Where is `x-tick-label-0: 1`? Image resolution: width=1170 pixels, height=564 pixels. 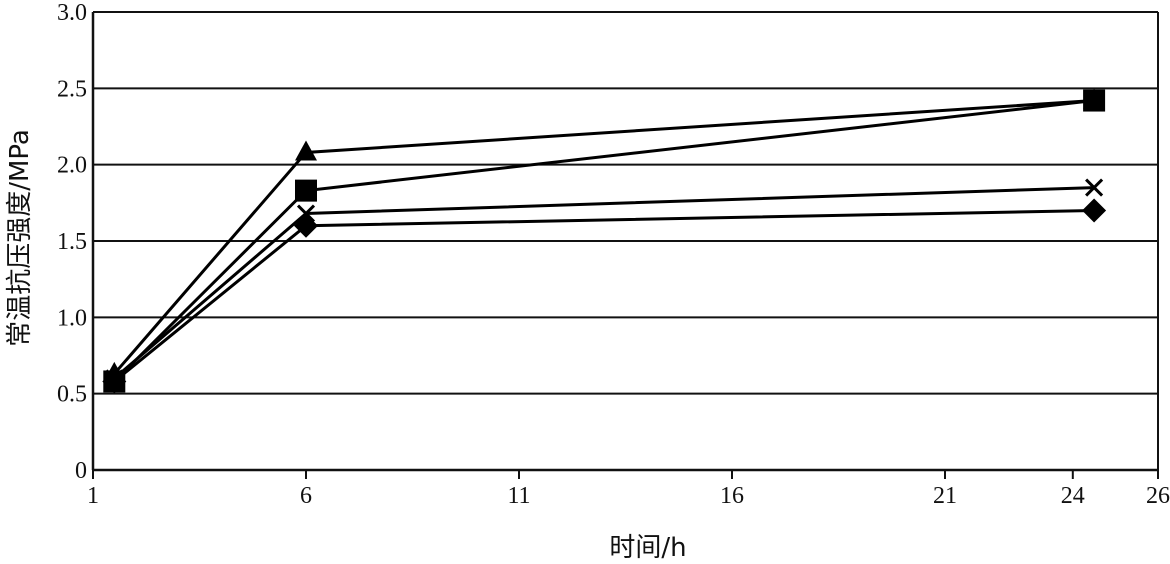
x-tick-label-0: 1 is located at coordinates (93, 496).